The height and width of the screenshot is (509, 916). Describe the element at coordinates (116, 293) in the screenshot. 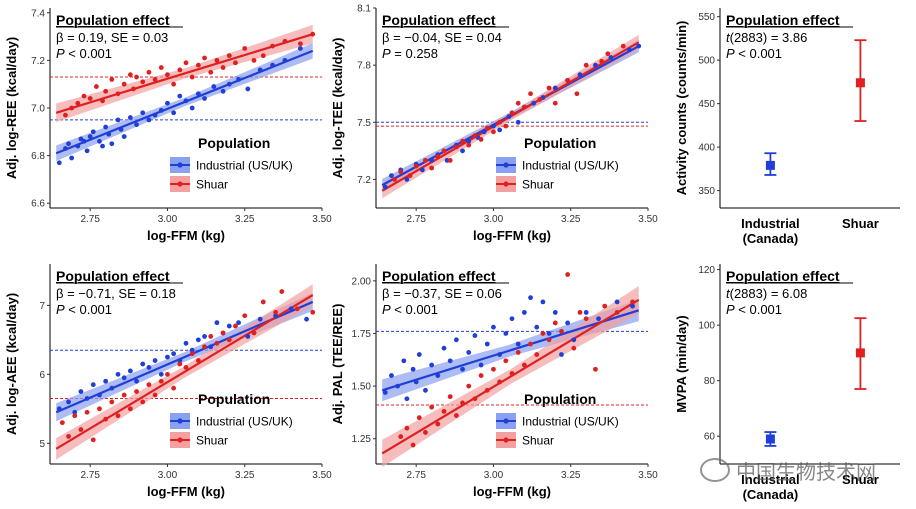

I see `effect-stat: β = −0.71, SE = 0.18` at that location.